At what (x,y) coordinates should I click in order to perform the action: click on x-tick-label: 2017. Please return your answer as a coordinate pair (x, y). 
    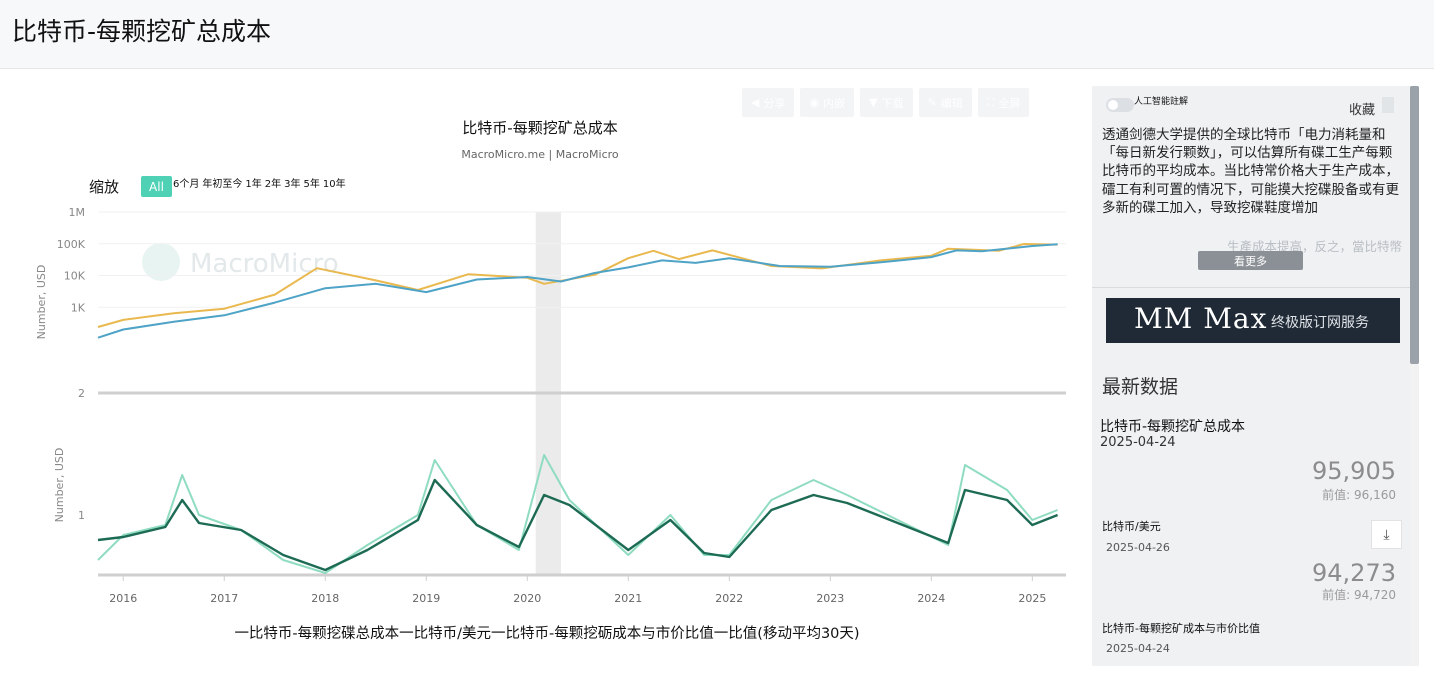
    Looking at the image, I should click on (224, 598).